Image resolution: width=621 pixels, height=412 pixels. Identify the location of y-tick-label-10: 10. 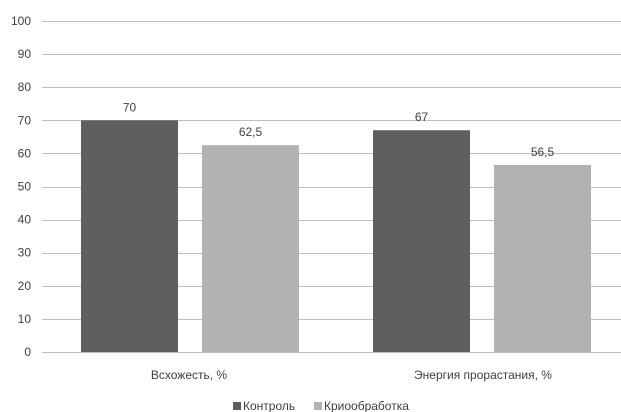
(25, 319).